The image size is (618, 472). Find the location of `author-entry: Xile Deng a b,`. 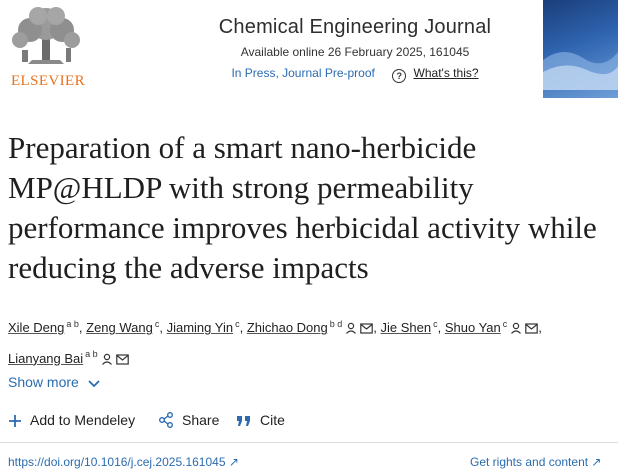

author-entry: Xile Deng a b, is located at coordinates (47, 327).